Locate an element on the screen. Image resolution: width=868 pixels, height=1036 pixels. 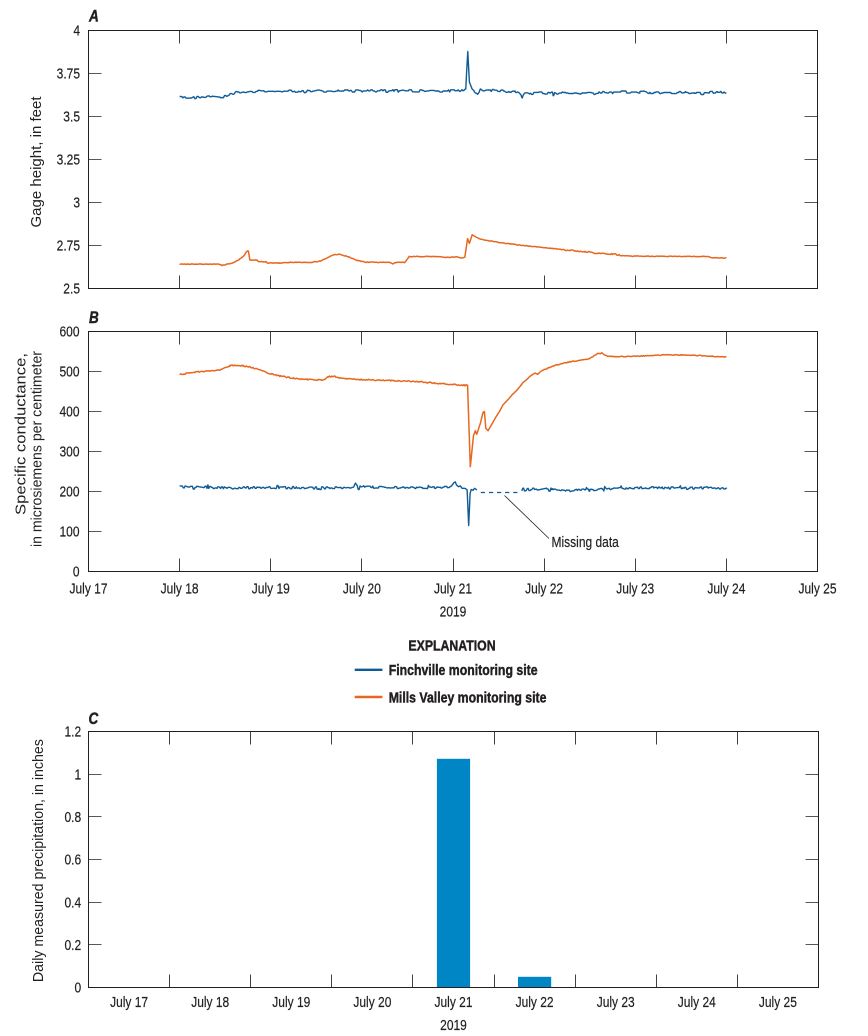
svg-text: 400 is located at coordinates (69, 411).